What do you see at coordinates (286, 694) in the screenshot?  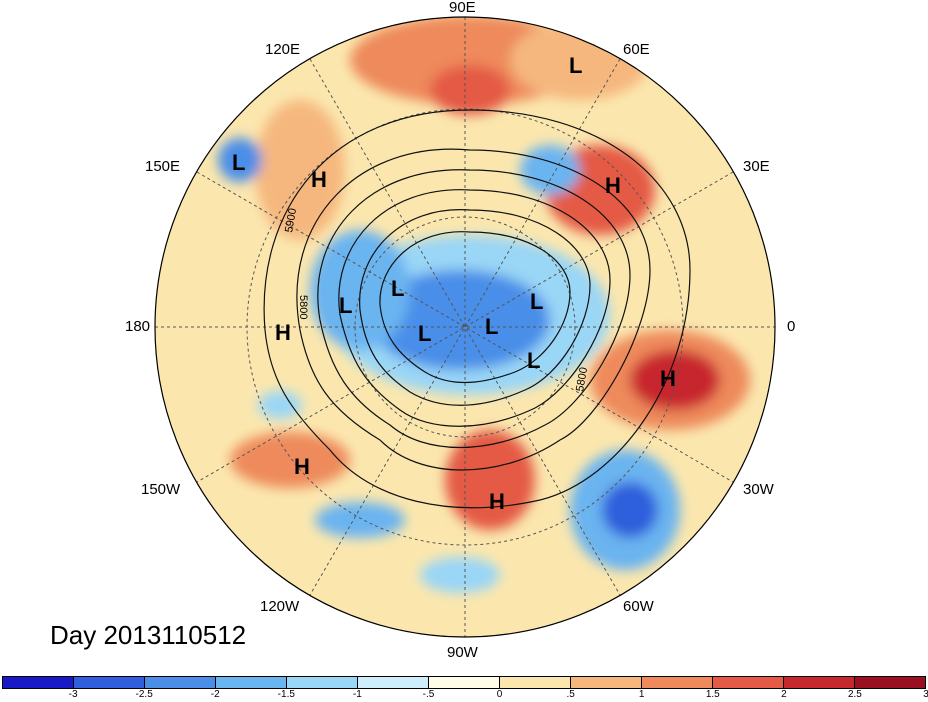 I see `colorbar-tick-label: -1.5` at bounding box center [286, 694].